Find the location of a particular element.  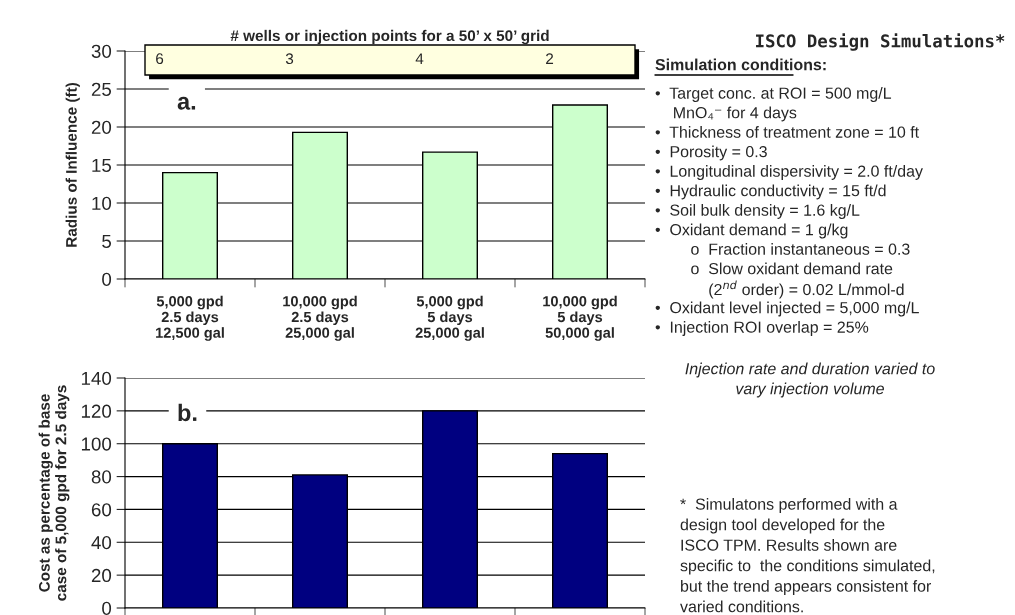

y-tick-label: 30 is located at coordinates (101, 51).